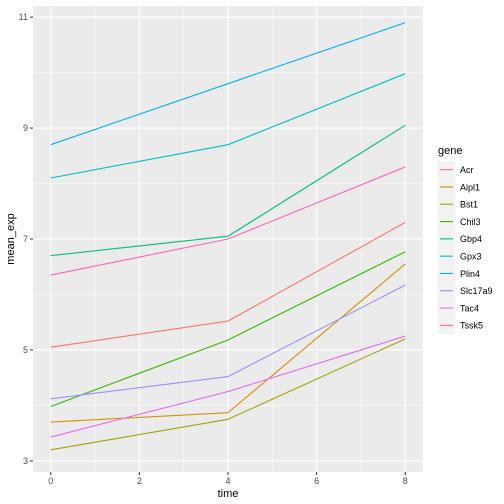  Describe the element at coordinates (476, 291) in the screenshot. I see `legend-label: Slc17a9` at that location.